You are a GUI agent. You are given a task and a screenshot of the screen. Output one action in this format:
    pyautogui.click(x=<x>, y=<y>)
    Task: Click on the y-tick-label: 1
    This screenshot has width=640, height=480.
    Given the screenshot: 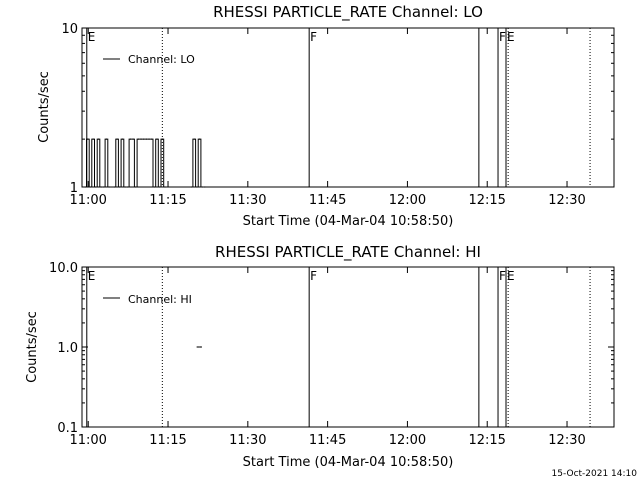 What is the action you would take?
    pyautogui.click(x=74, y=188)
    